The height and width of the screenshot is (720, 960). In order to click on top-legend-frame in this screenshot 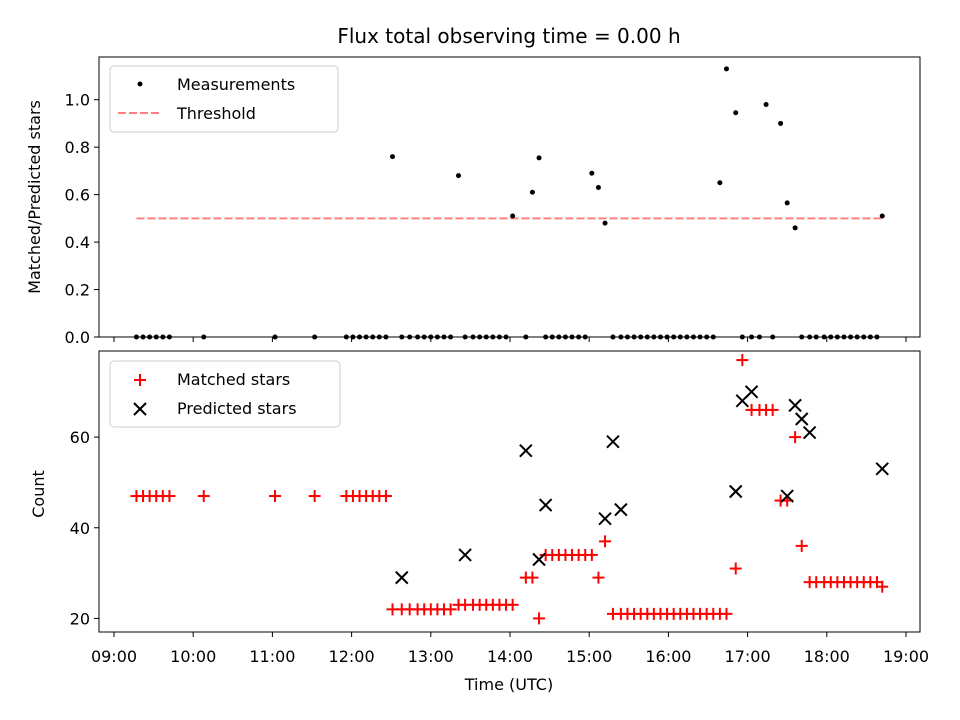, I will do `click(224, 99)`.